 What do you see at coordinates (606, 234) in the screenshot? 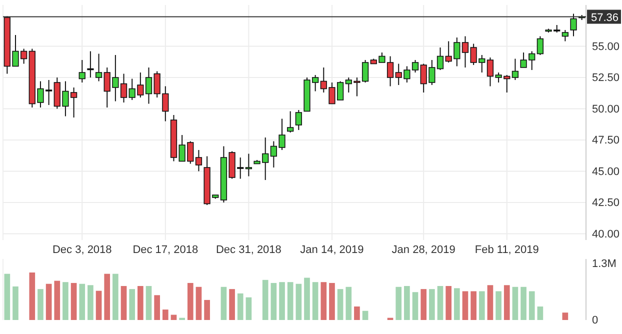
I see `y-tick-label: 40.00` at bounding box center [606, 234].